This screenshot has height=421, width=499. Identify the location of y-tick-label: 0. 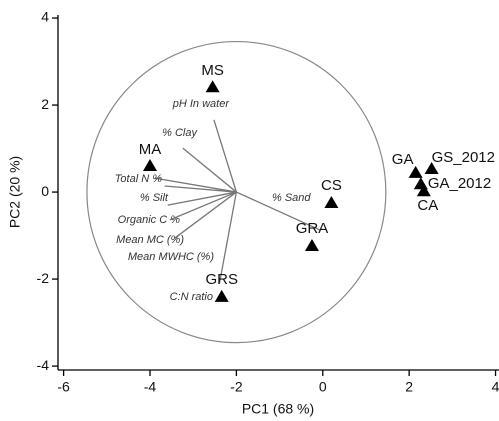
(45, 191).